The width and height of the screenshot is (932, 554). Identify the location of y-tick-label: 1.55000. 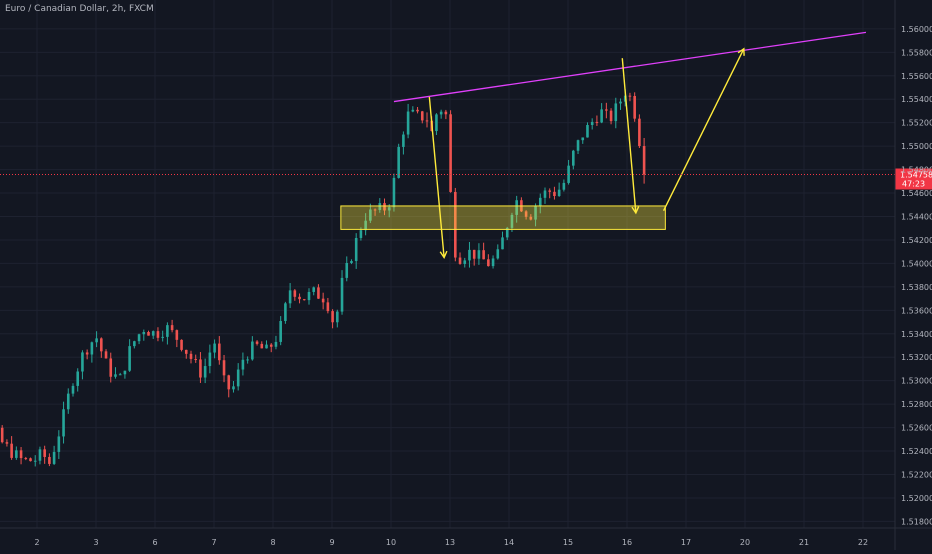
(916, 146).